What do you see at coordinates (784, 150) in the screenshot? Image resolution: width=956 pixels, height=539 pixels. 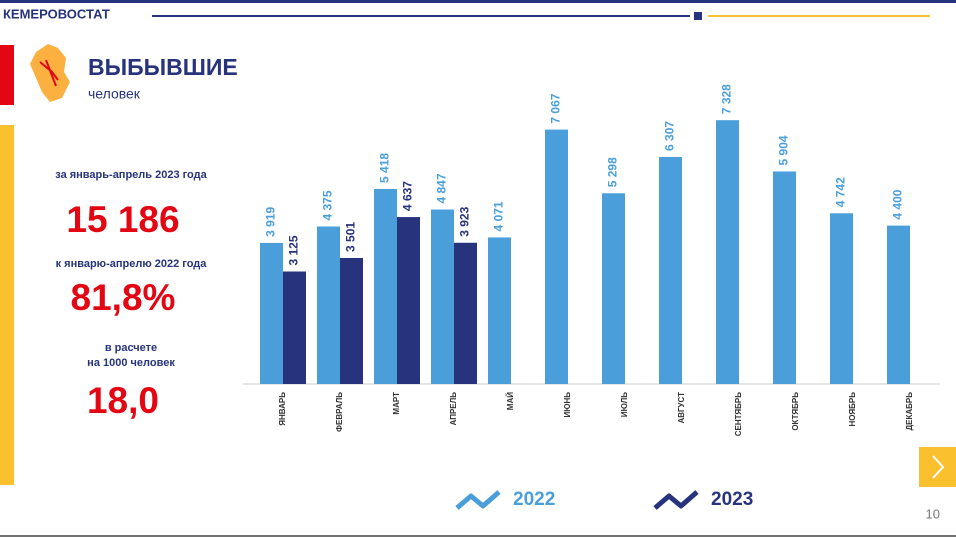 I see `value-label: 5 904` at bounding box center [784, 150].